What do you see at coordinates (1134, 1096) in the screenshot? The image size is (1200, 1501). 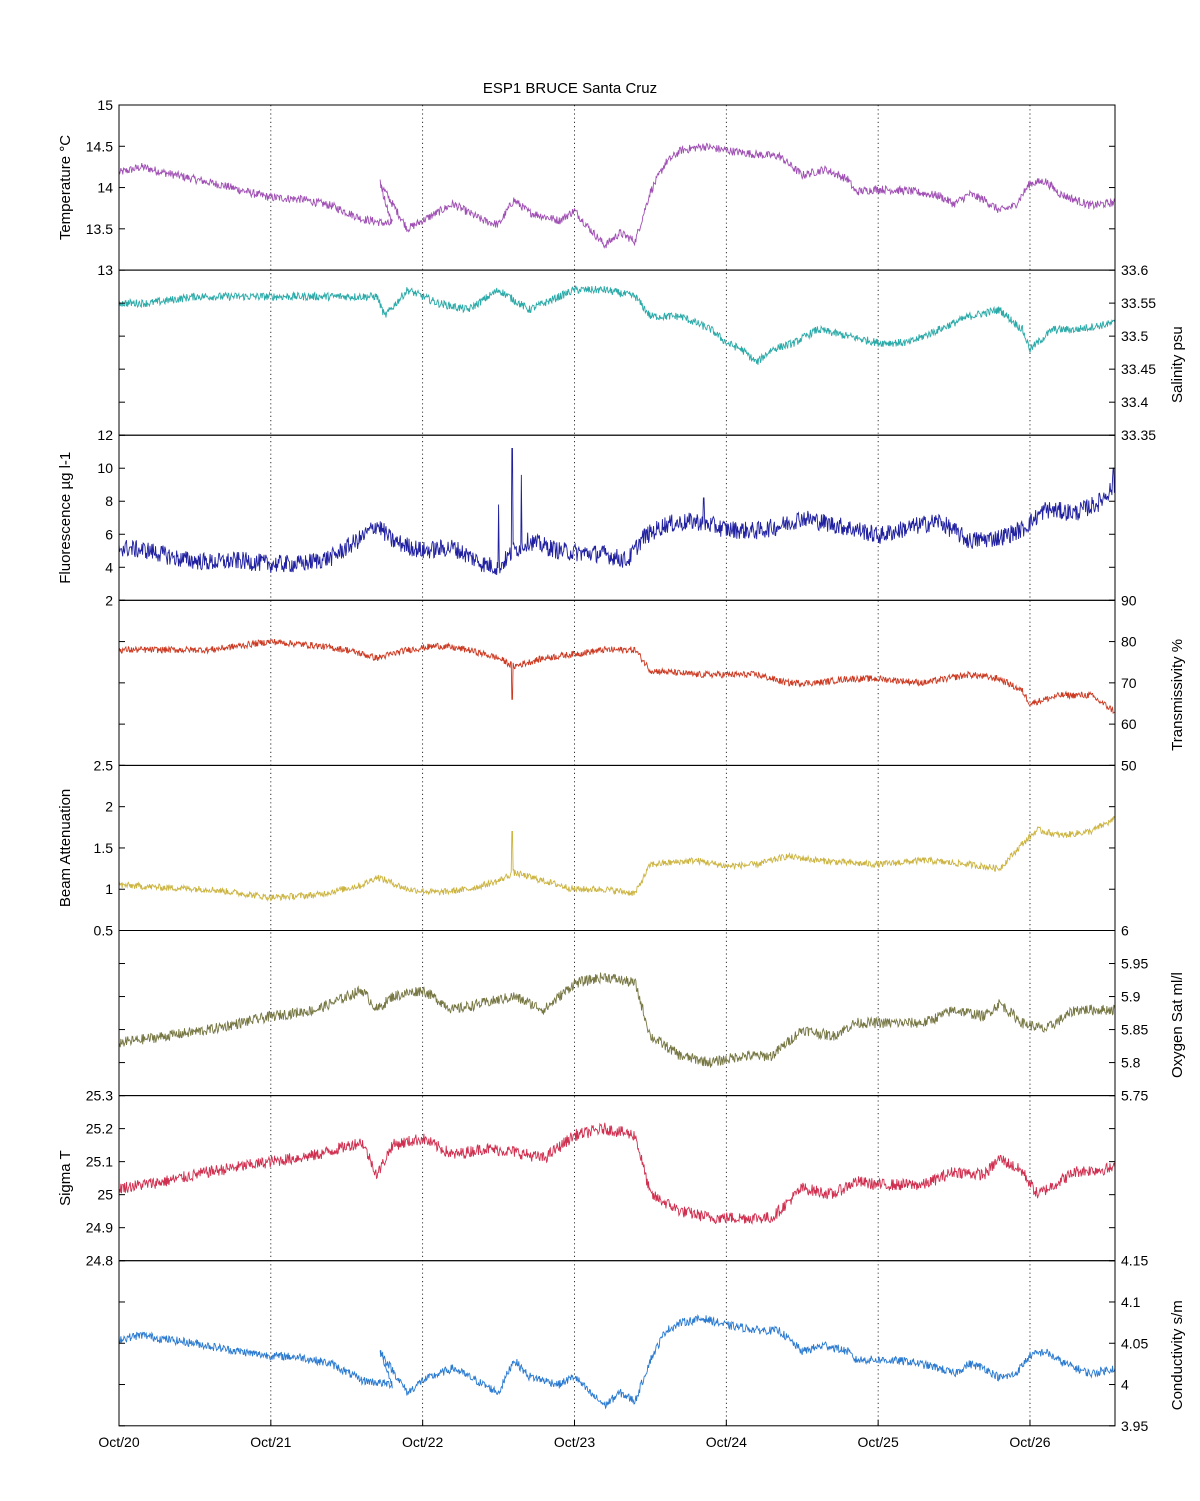 I see `y-tick-label-oxygen-sat: 5.75` at bounding box center [1134, 1096].